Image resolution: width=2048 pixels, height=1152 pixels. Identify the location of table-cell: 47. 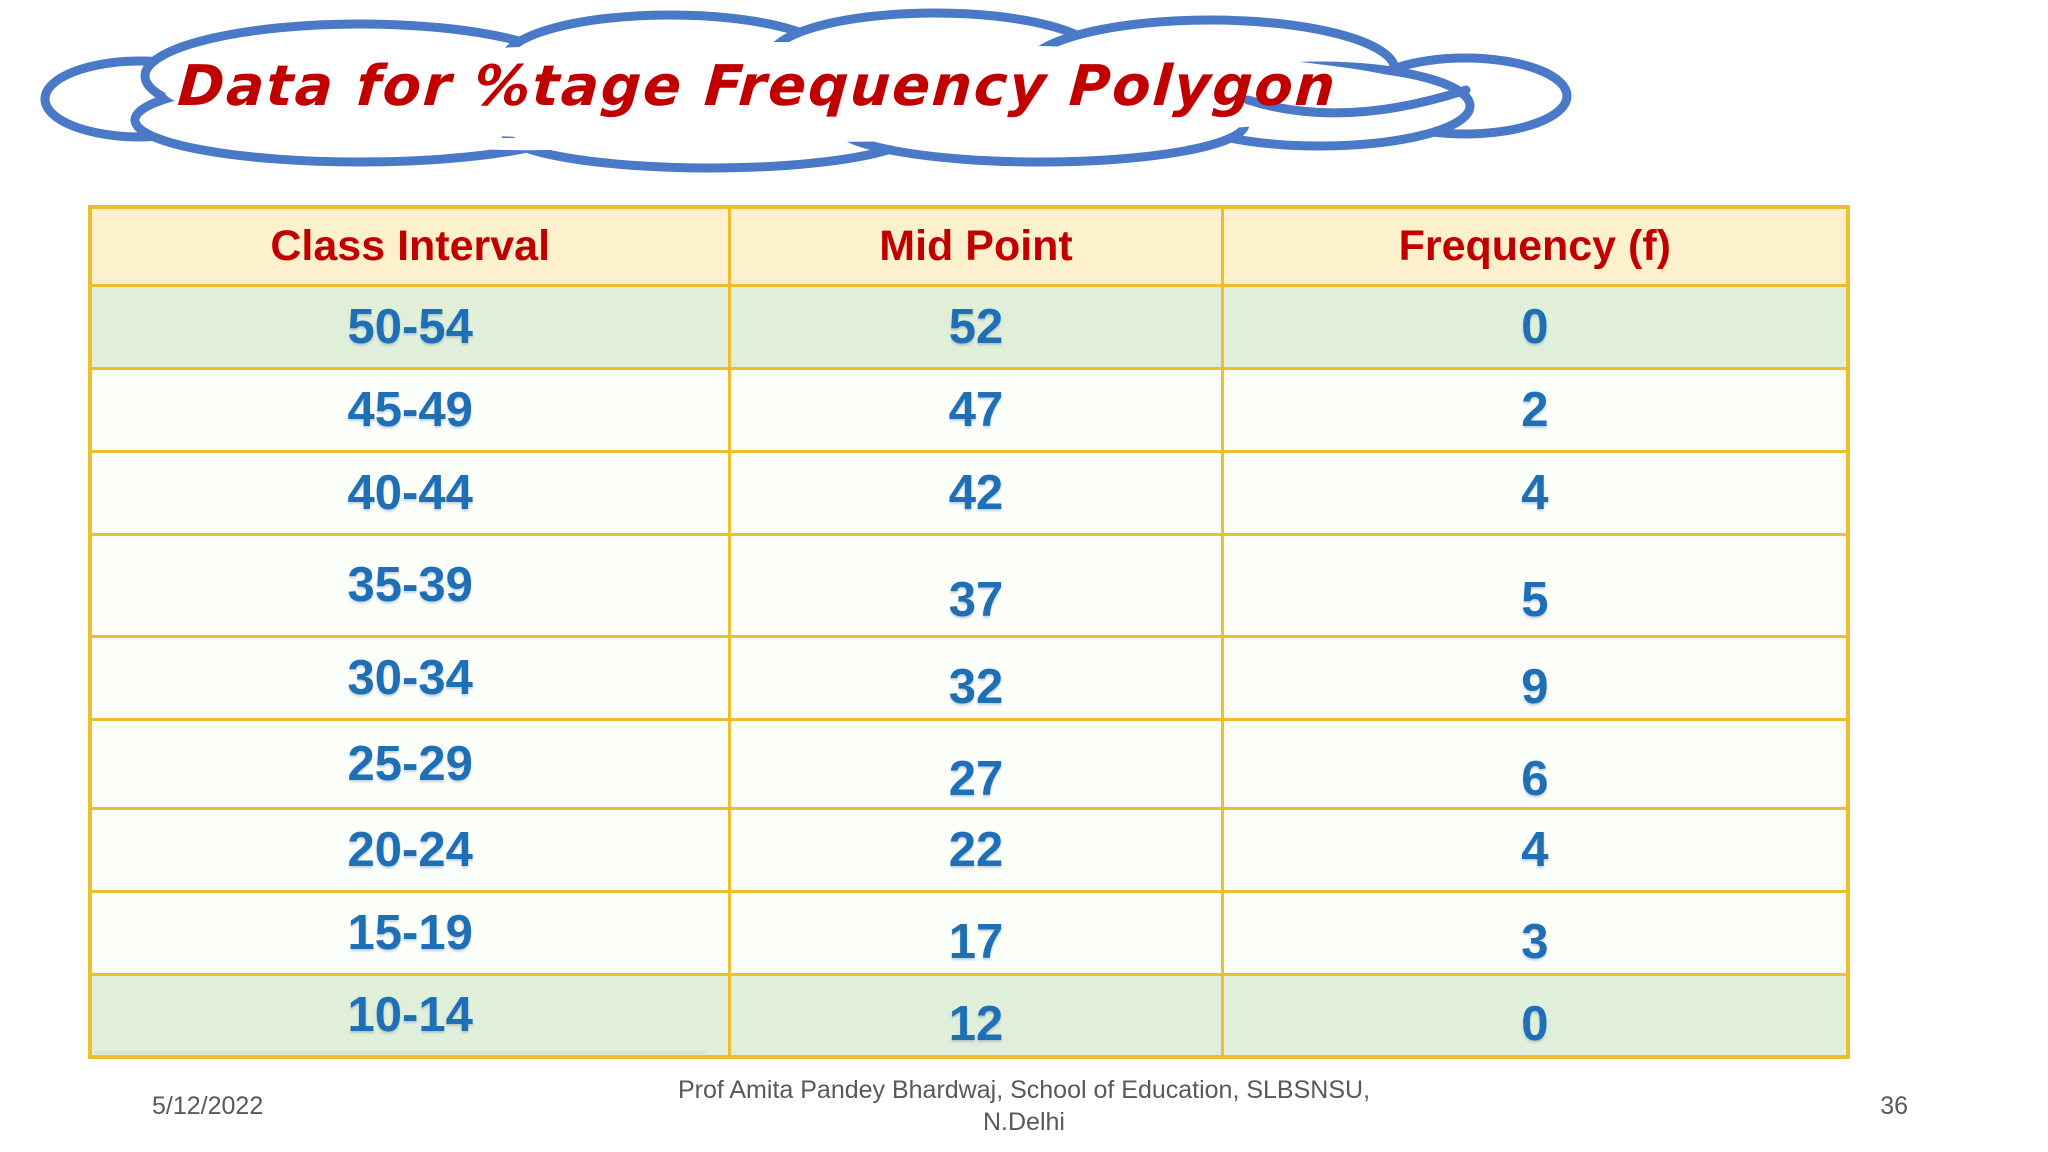
(976, 409).